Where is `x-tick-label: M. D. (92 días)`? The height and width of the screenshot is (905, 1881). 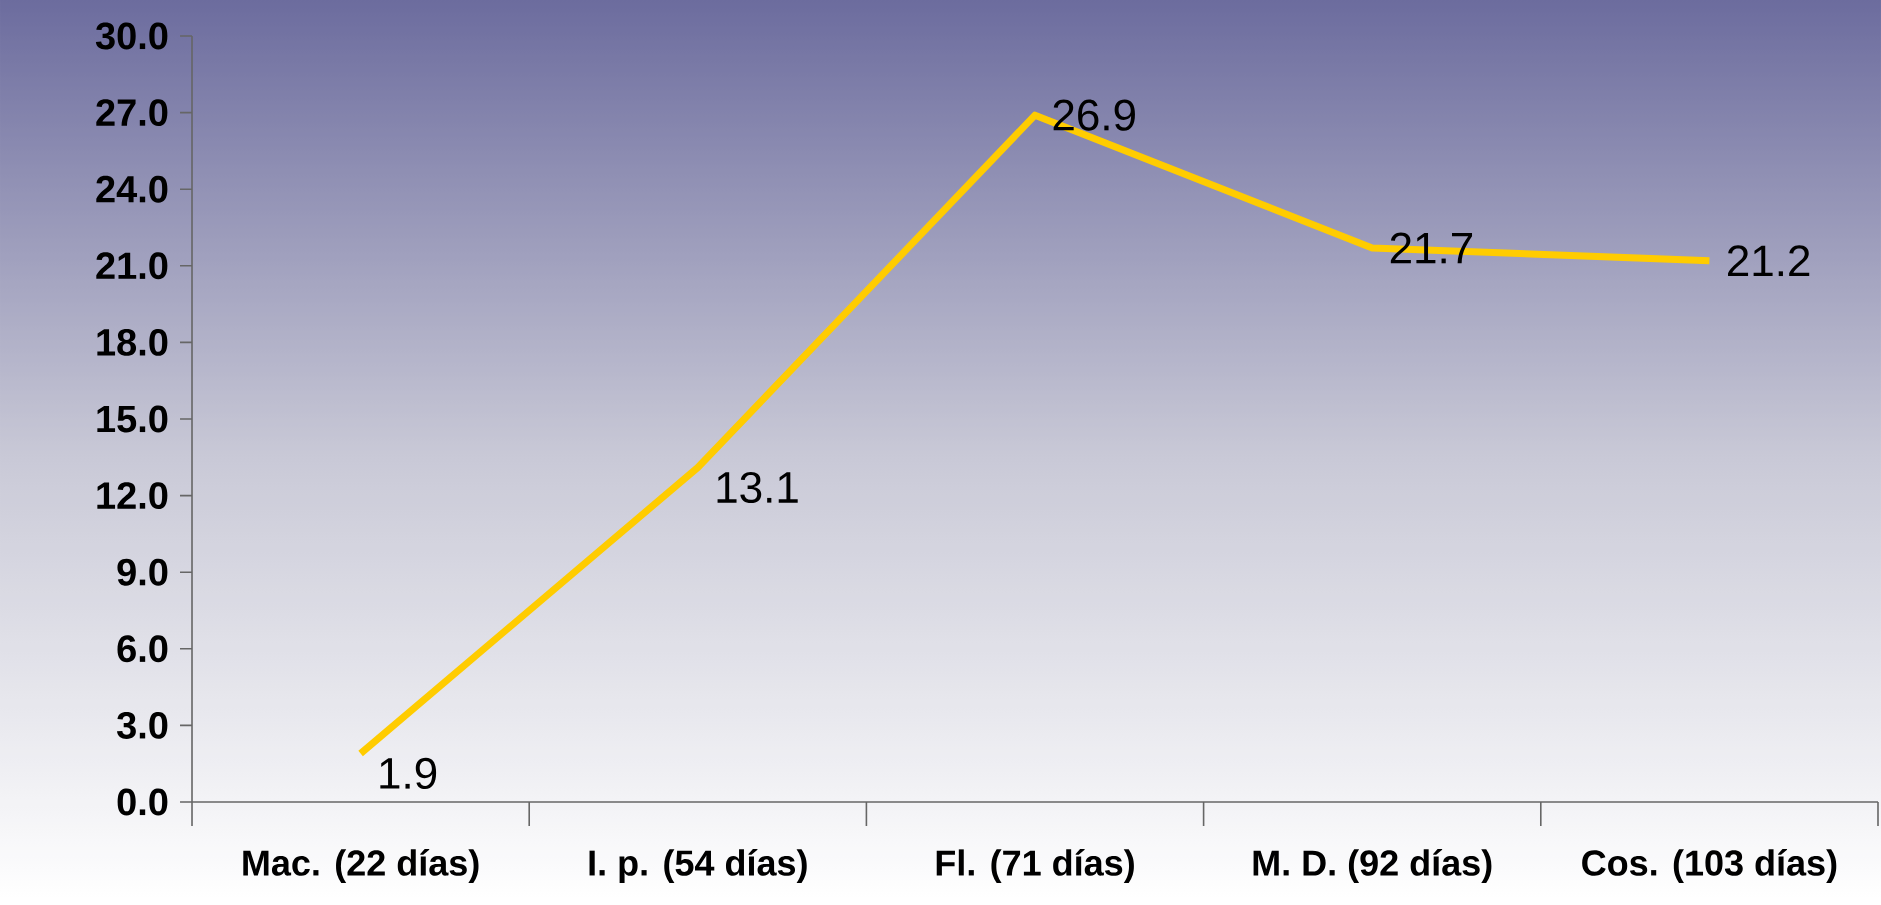 x-tick-label: M. D. (92 días) is located at coordinates (1372, 866).